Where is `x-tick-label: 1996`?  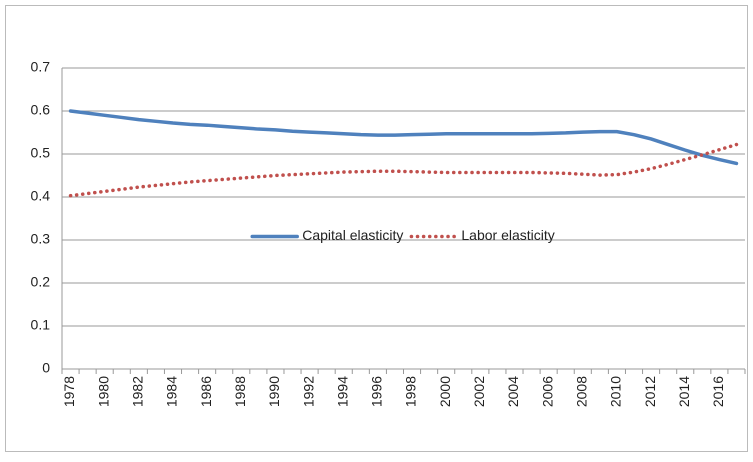
x-tick-label: 1996 is located at coordinates (377, 391).